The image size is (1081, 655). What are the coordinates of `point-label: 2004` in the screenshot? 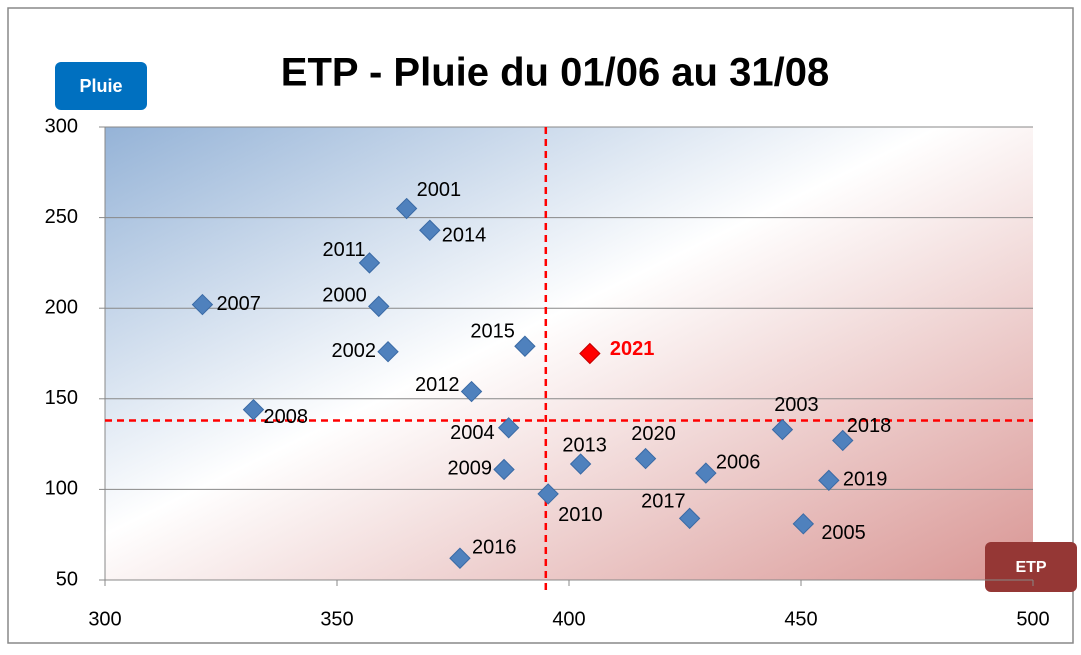 It's located at (472, 433).